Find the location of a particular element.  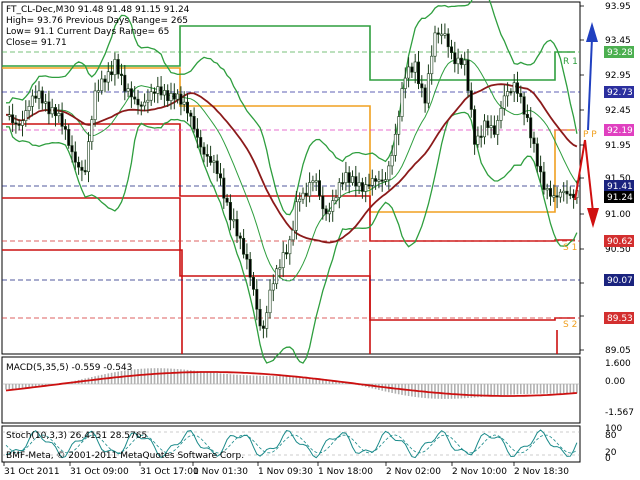

macd-tick-label: 1.600 is located at coordinates (618, 364).